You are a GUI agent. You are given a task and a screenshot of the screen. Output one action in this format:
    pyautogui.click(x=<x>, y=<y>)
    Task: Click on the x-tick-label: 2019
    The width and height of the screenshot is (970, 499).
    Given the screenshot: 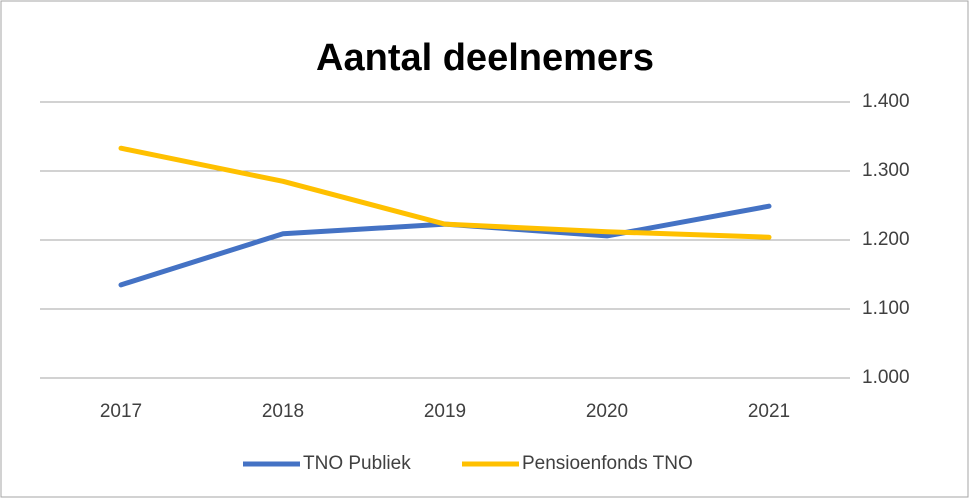 What is the action you would take?
    pyautogui.click(x=445, y=411)
    